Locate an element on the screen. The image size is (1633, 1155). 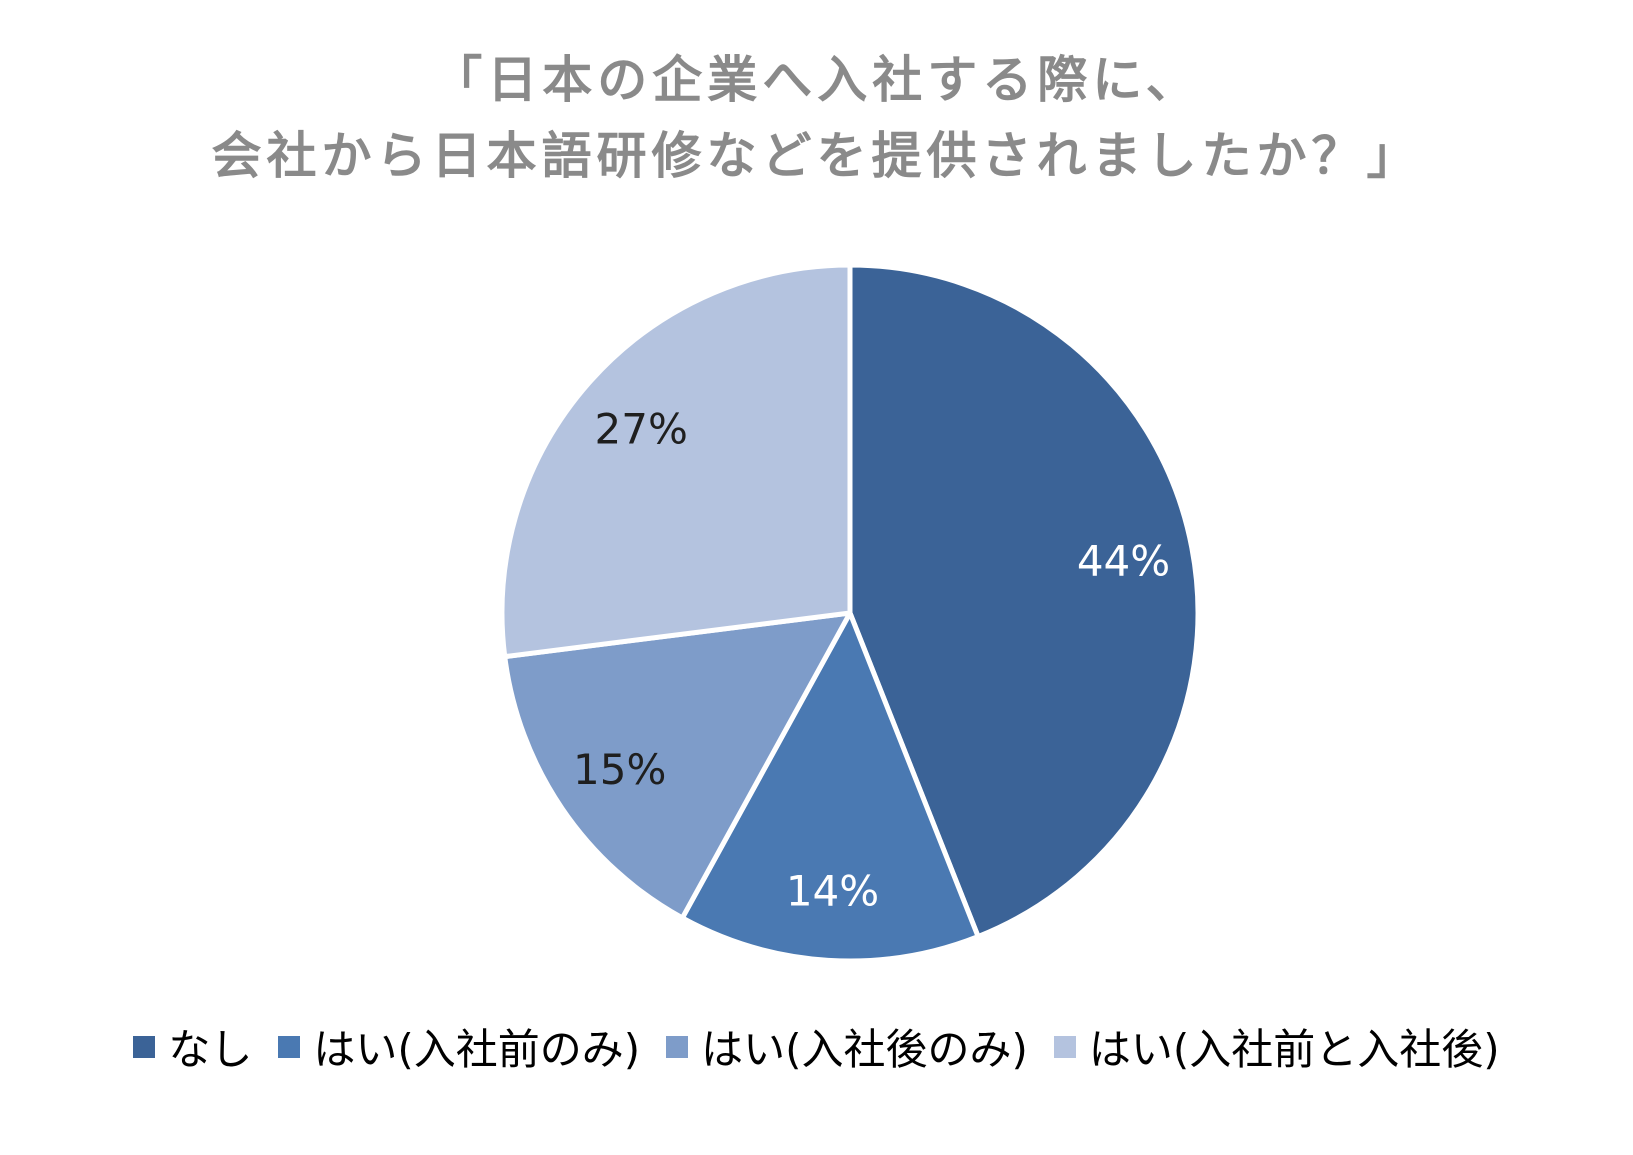
chart-title: 「日本の企業へ入社する際に、 会社から日本語研修などを提供されましたか？」 is located at coordinates (816, 118).